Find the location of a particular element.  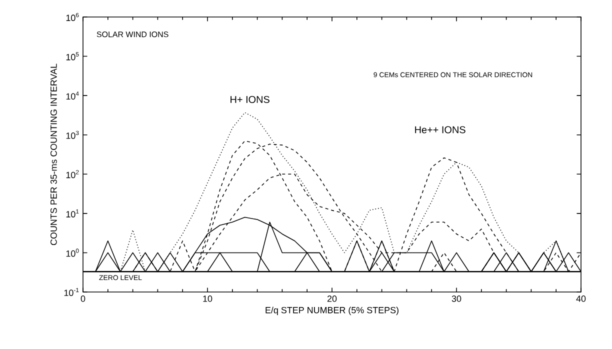

y-tick-label: 10$^{1}$ is located at coordinates (72, 213).